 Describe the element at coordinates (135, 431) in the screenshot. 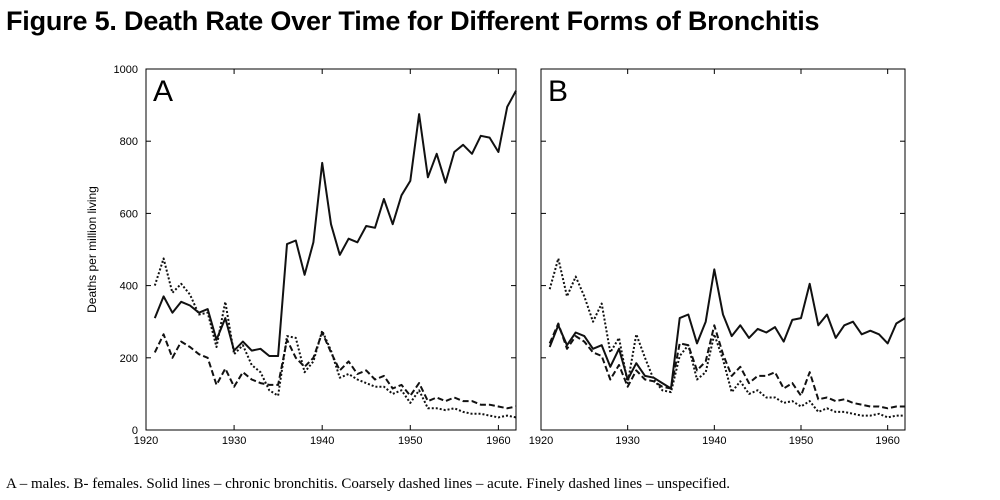

I see `y-tick-label: 0` at that location.